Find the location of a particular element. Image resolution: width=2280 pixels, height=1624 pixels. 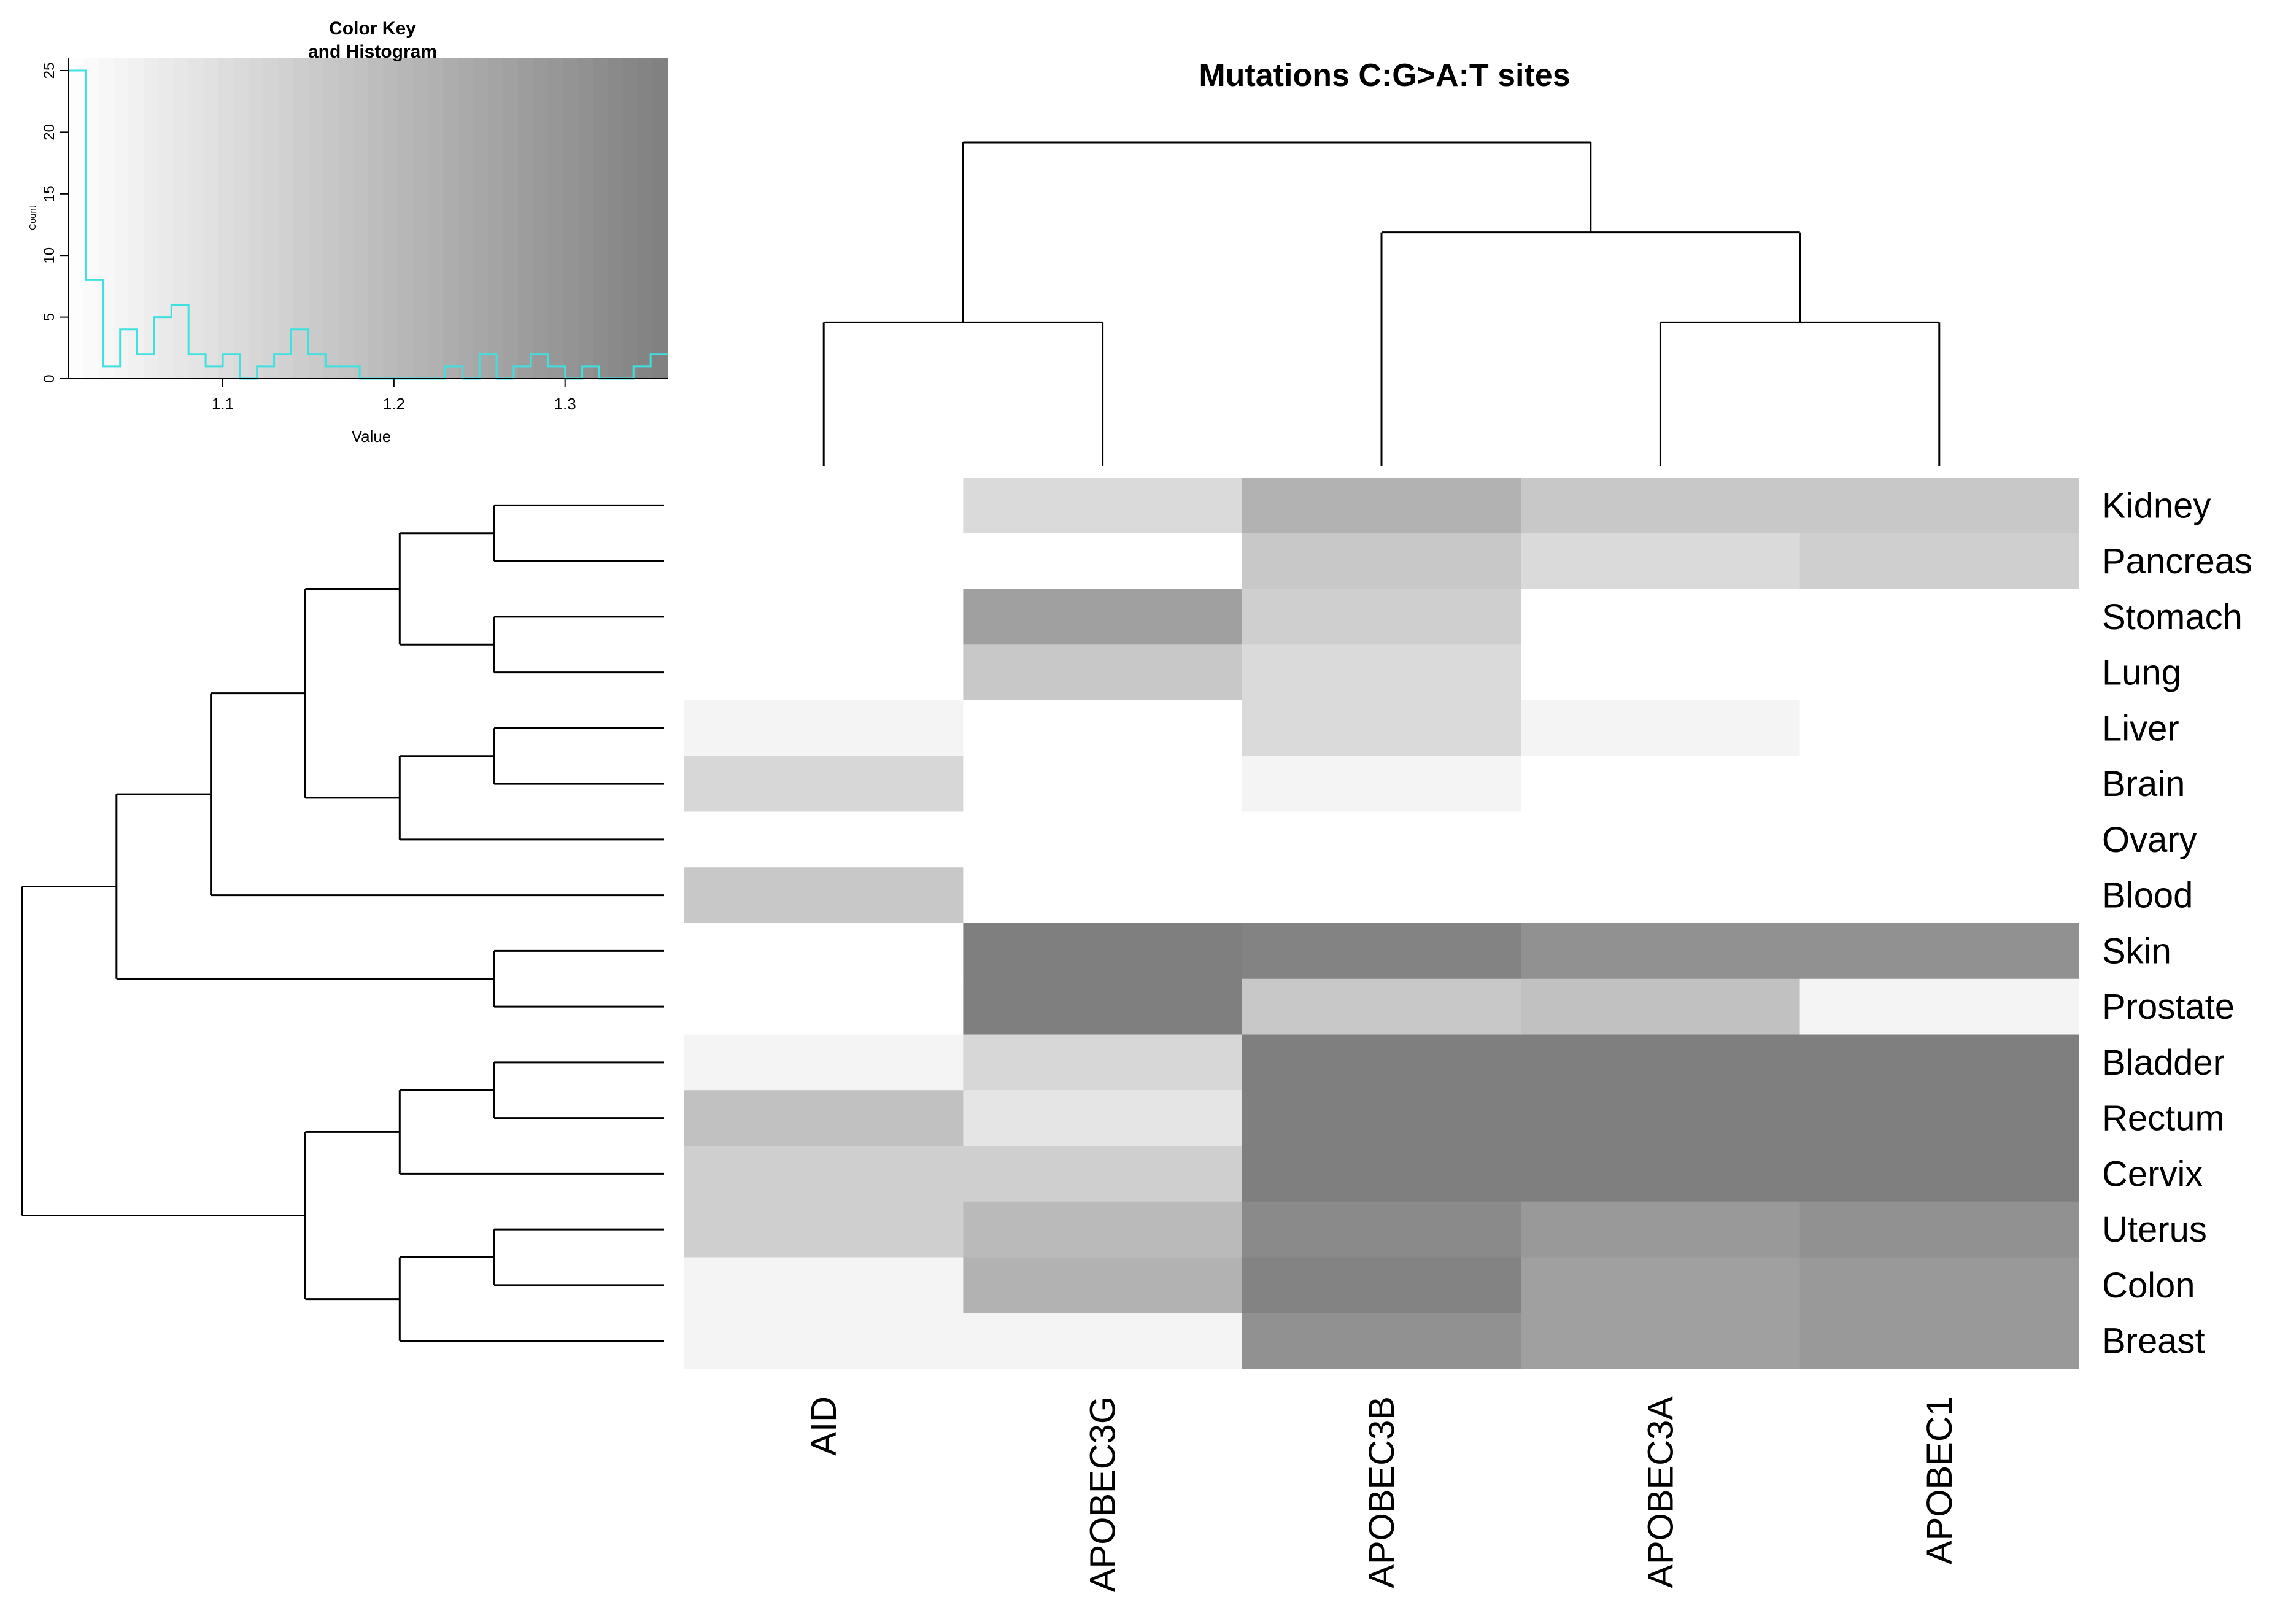

heatmap-cell-blood-apobec3b is located at coordinates (1381, 895).